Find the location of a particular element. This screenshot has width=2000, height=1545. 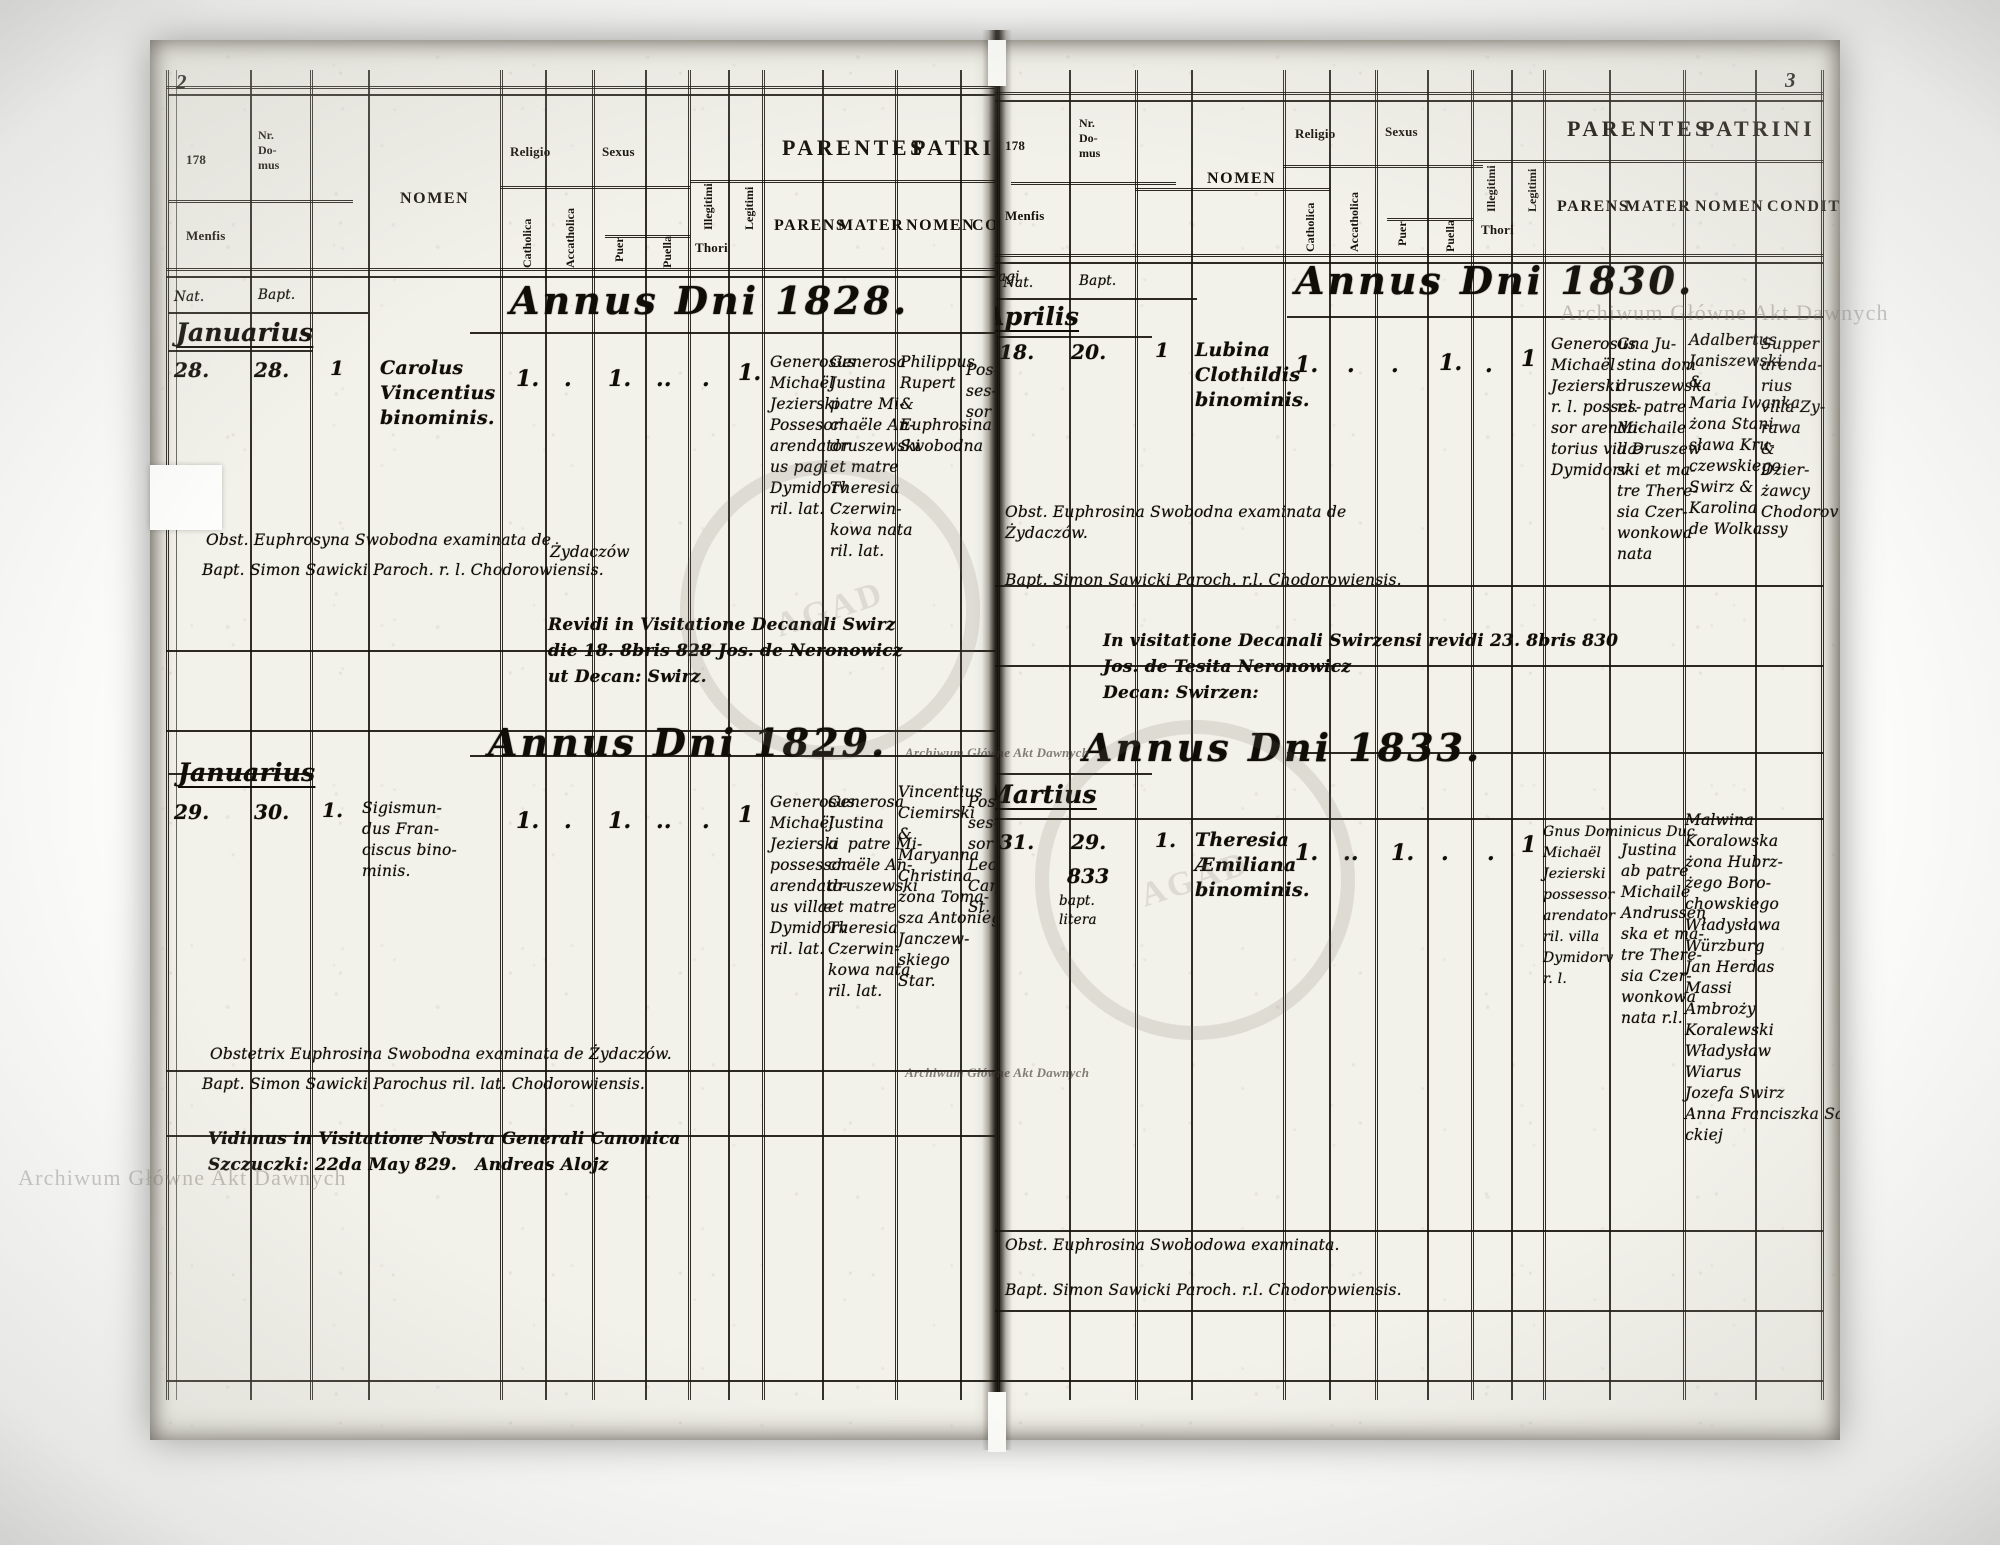

religio-catholica-1829: 1. is located at coordinates (528, 821).